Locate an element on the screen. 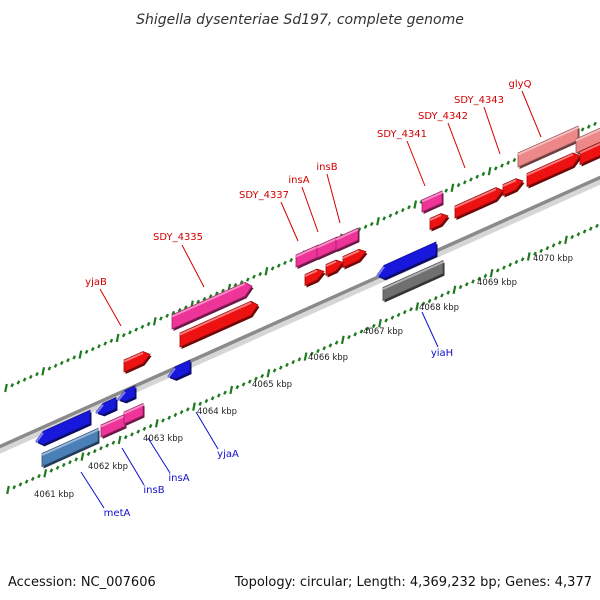 This screenshot has height=600, width=600. gene-feature-SDY_4335-lower is located at coordinates (219, 324).